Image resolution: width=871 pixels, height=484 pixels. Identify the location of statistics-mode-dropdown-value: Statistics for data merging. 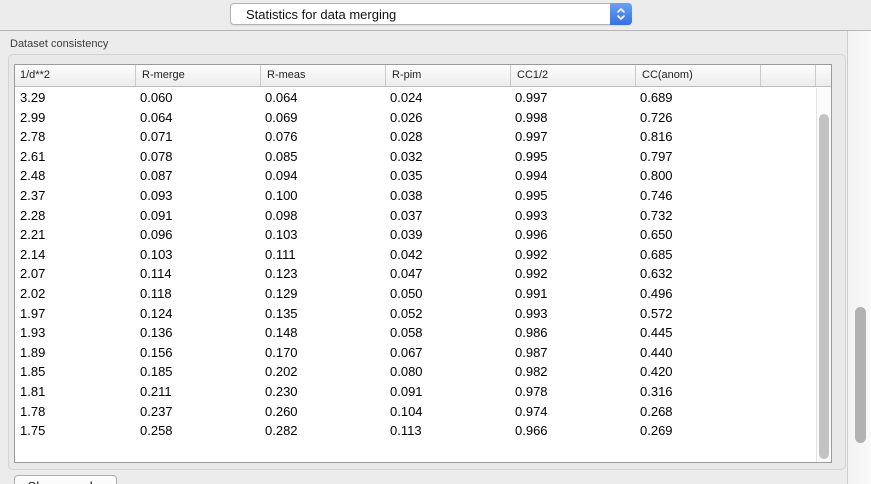
(321, 14).